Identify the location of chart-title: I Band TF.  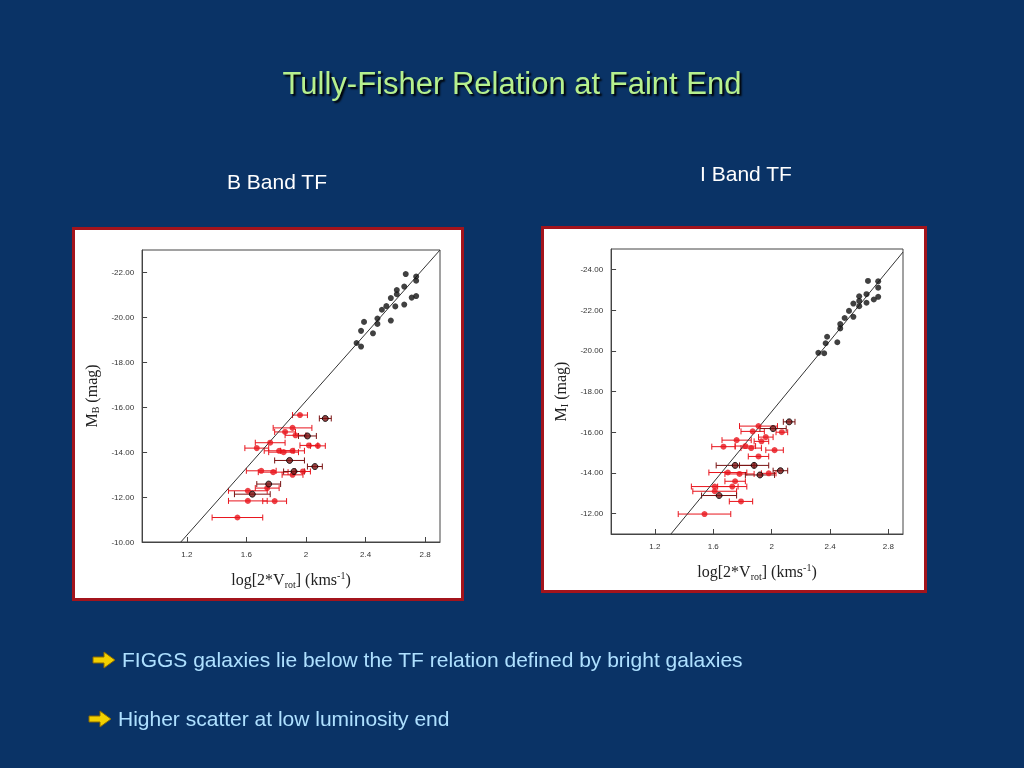
(746, 174).